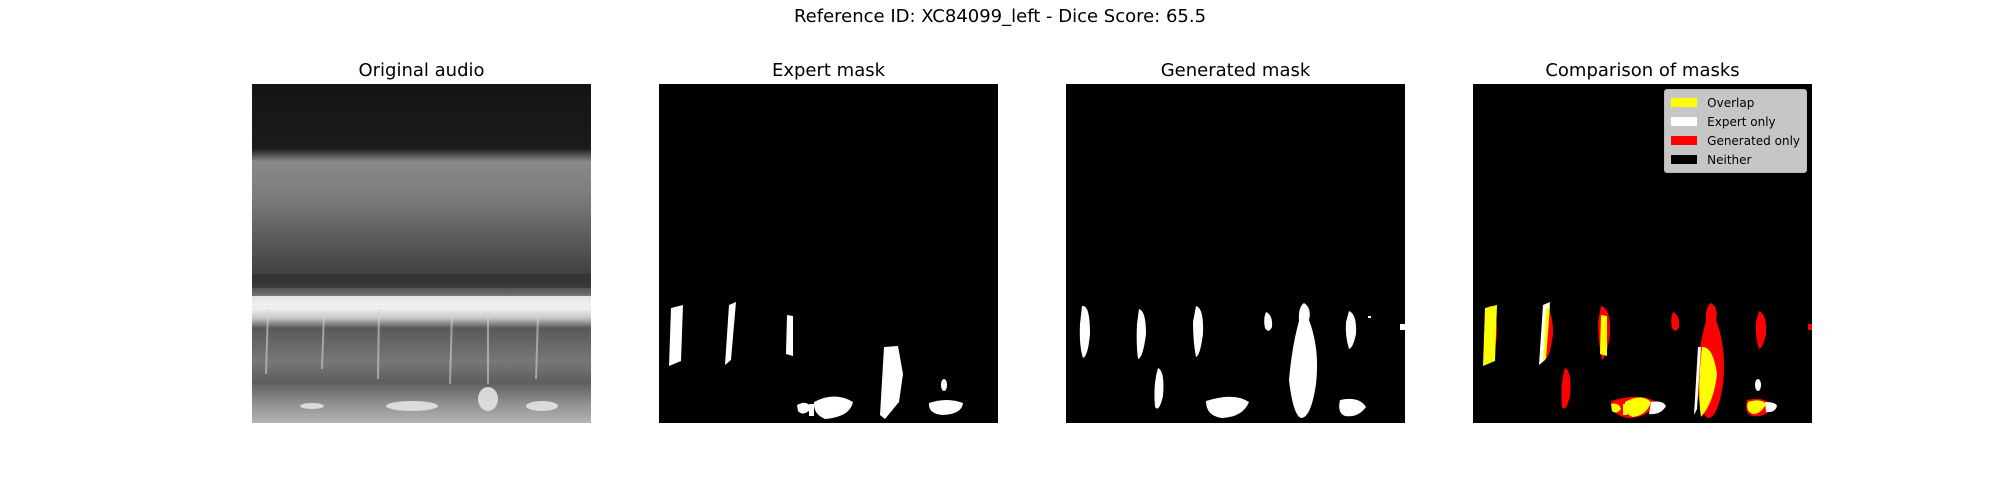  What do you see at coordinates (1235, 70) in the screenshot?
I see `panel-title-generated-mask: Generated mask` at bounding box center [1235, 70].